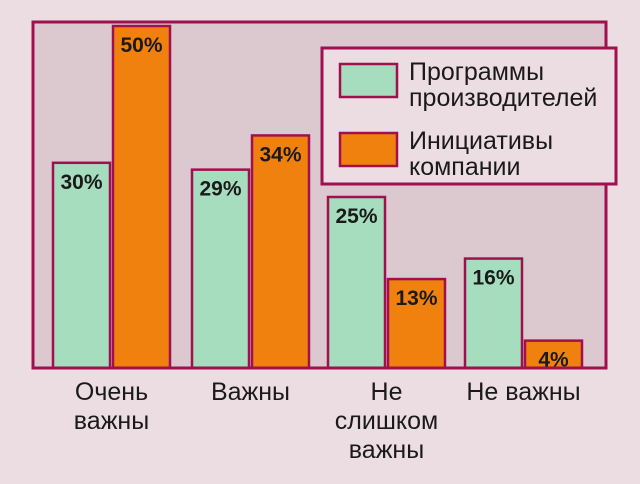 The height and width of the screenshot is (484, 640). I want to click on legend-label: Программы, so click(476, 72).